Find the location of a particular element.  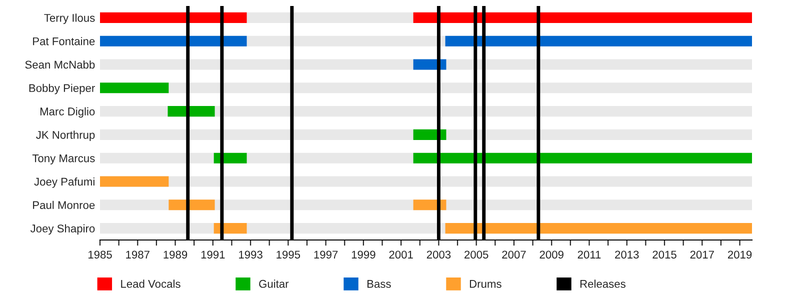

legend-label: Releases is located at coordinates (603, 284).